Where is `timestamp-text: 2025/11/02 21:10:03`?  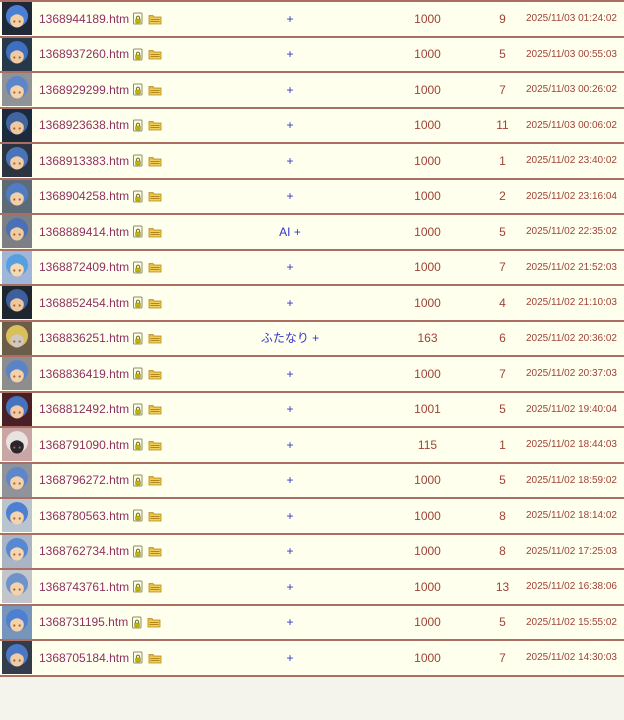 timestamp-text: 2025/11/02 21:10:03 is located at coordinates (571, 303).